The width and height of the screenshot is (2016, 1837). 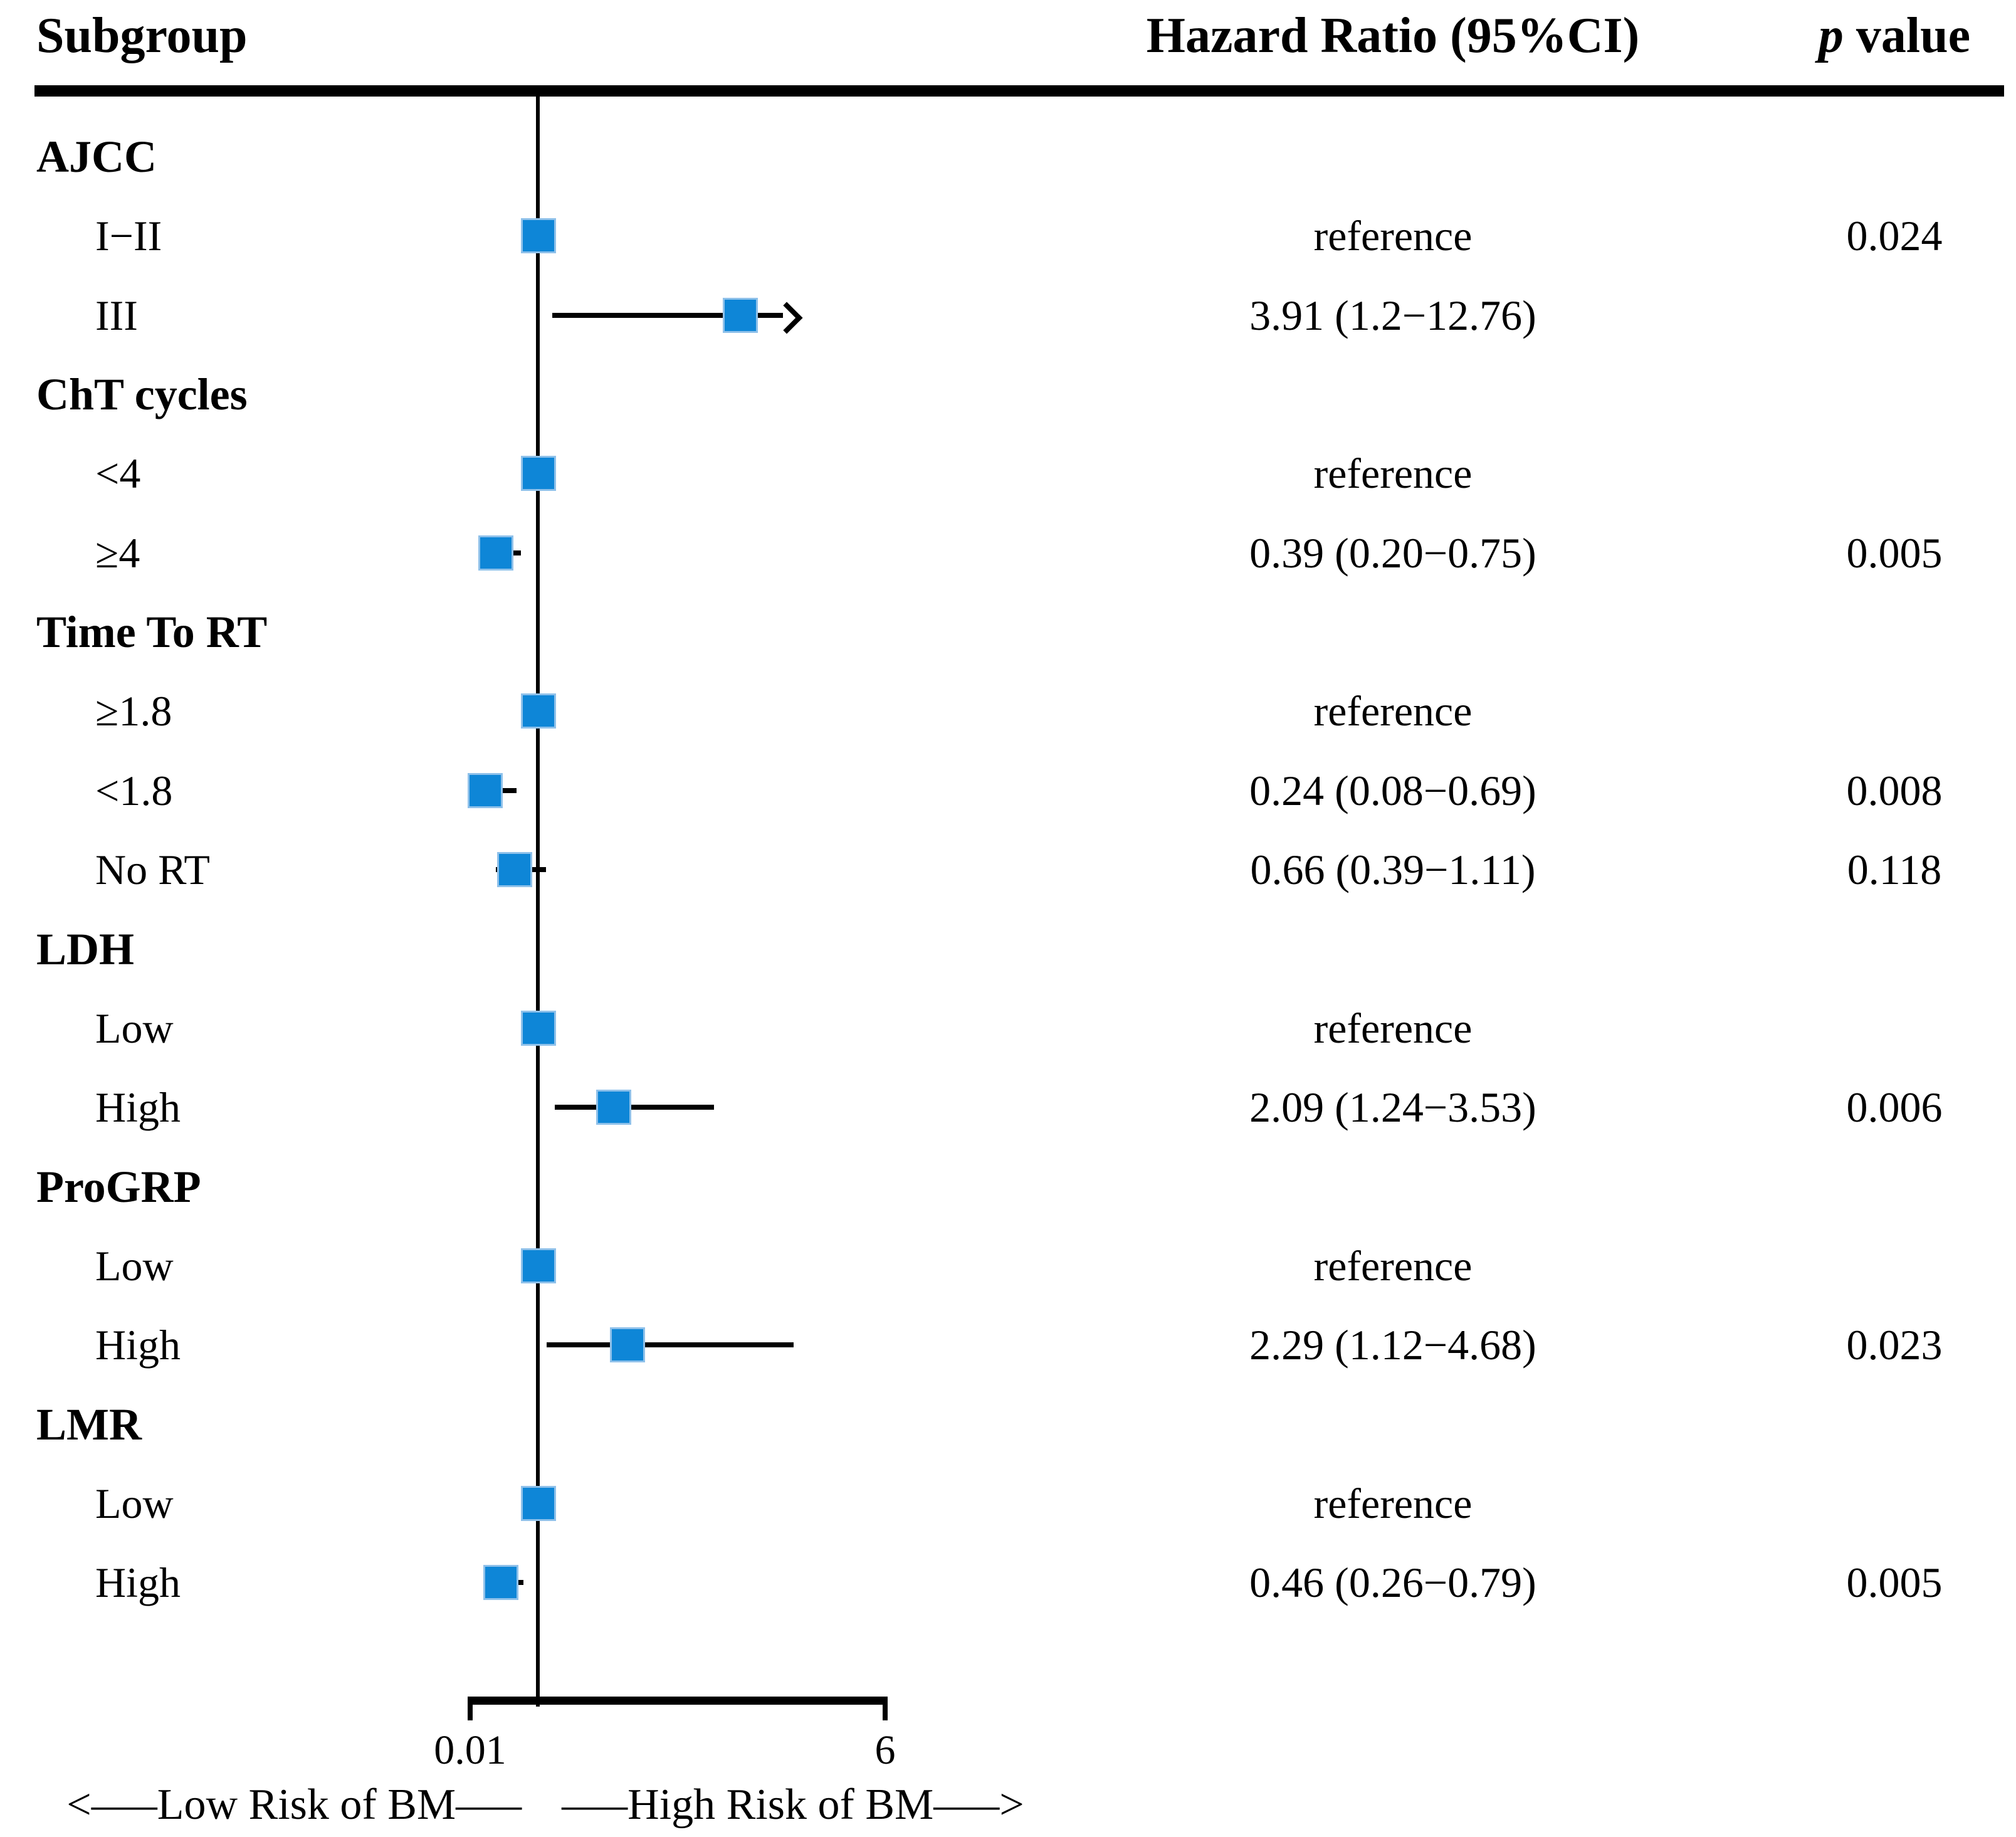 What do you see at coordinates (1895, 236) in the screenshot?
I see `p-value: 0.024` at bounding box center [1895, 236].